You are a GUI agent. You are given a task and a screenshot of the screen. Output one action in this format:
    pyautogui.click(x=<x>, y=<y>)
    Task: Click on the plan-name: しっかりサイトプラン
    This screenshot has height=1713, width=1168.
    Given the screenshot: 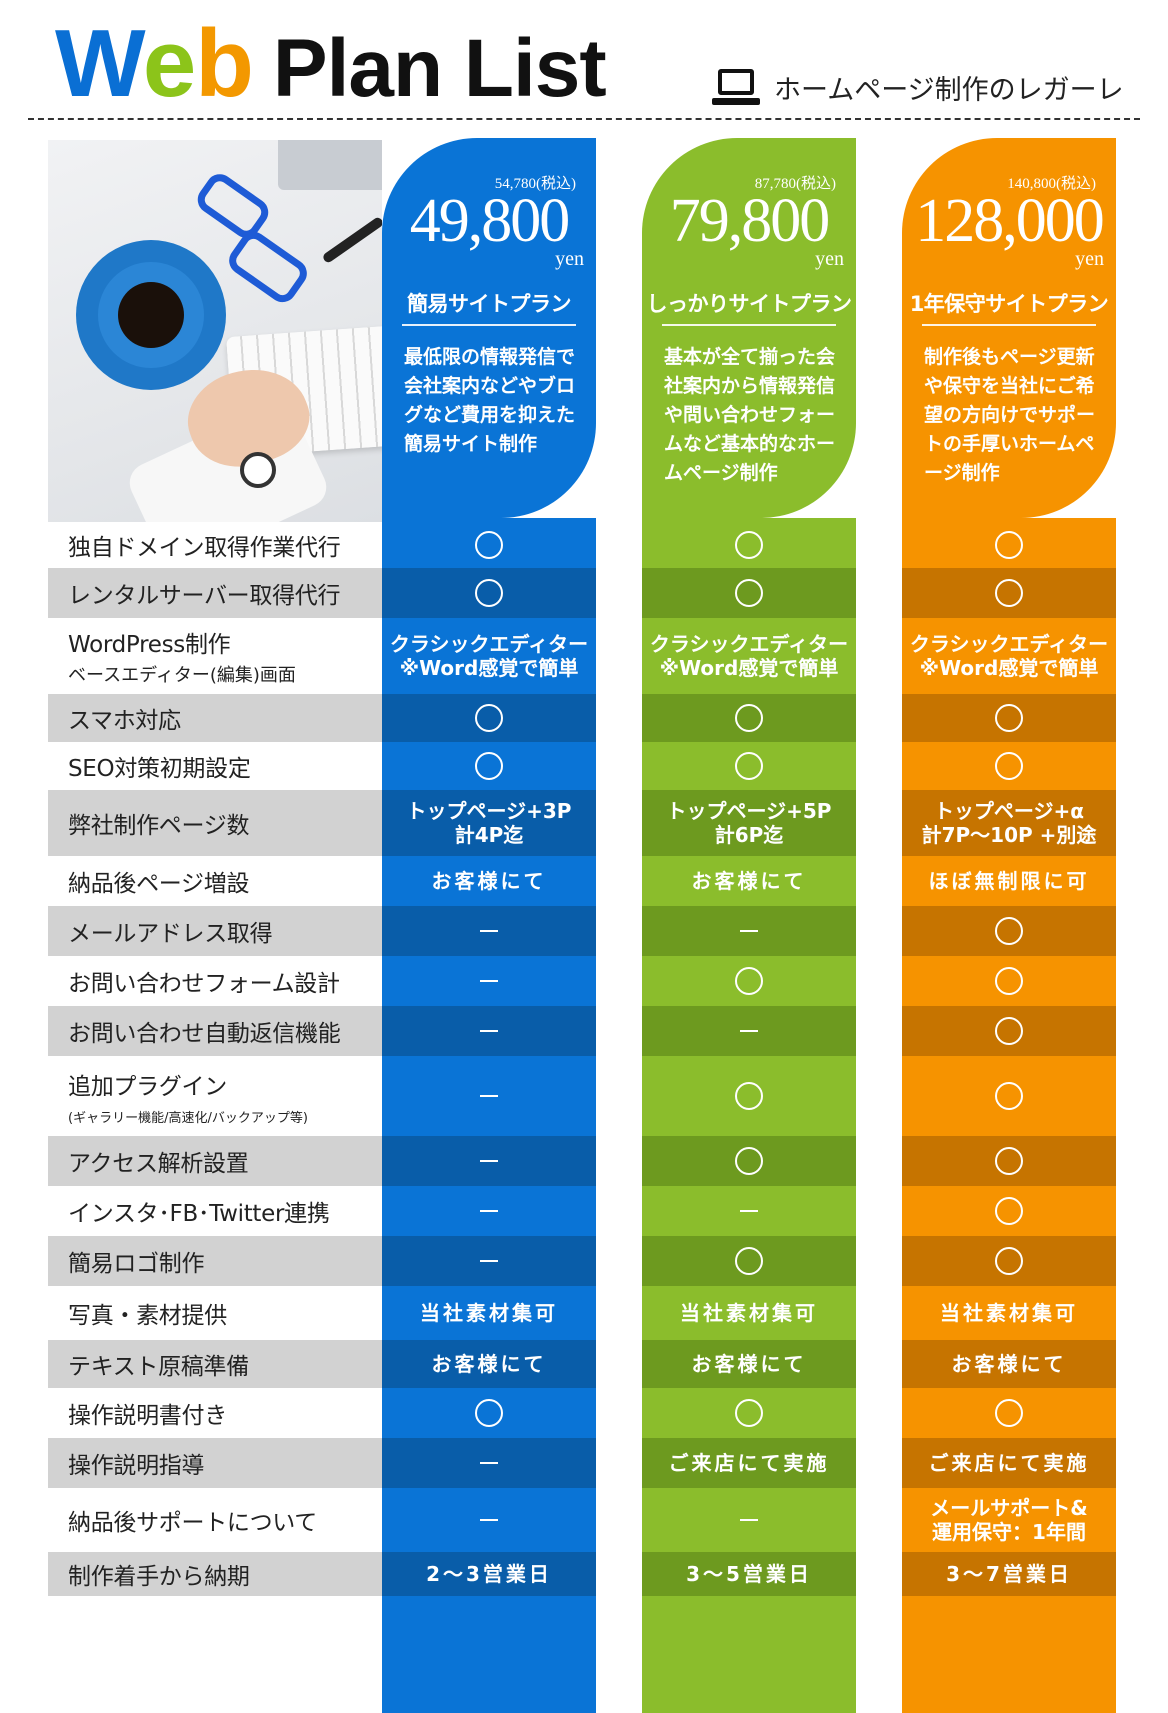 What is the action you would take?
    pyautogui.click(x=749, y=304)
    